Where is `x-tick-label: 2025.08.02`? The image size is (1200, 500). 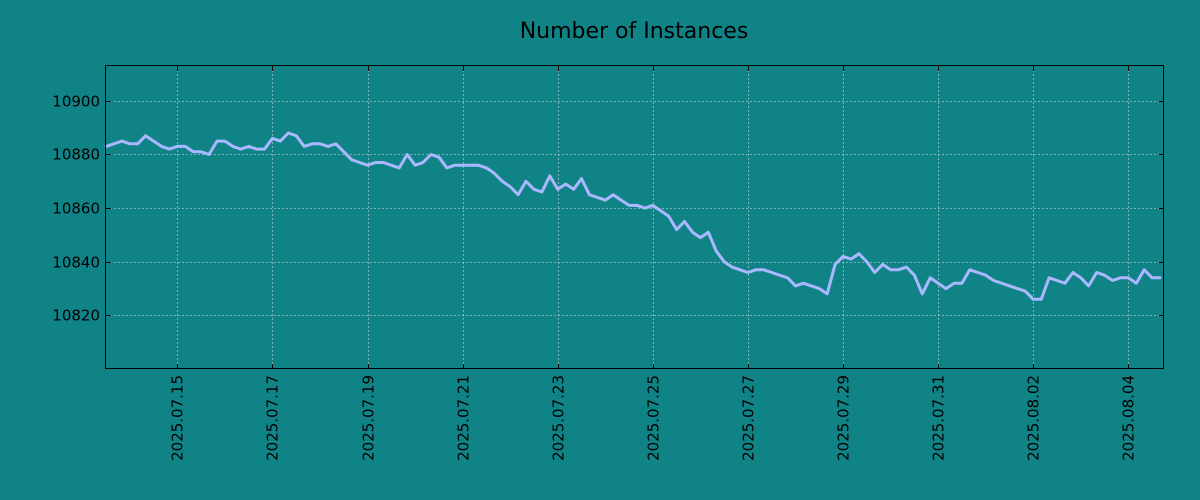 x-tick-label: 2025.08.02 is located at coordinates (1034, 418).